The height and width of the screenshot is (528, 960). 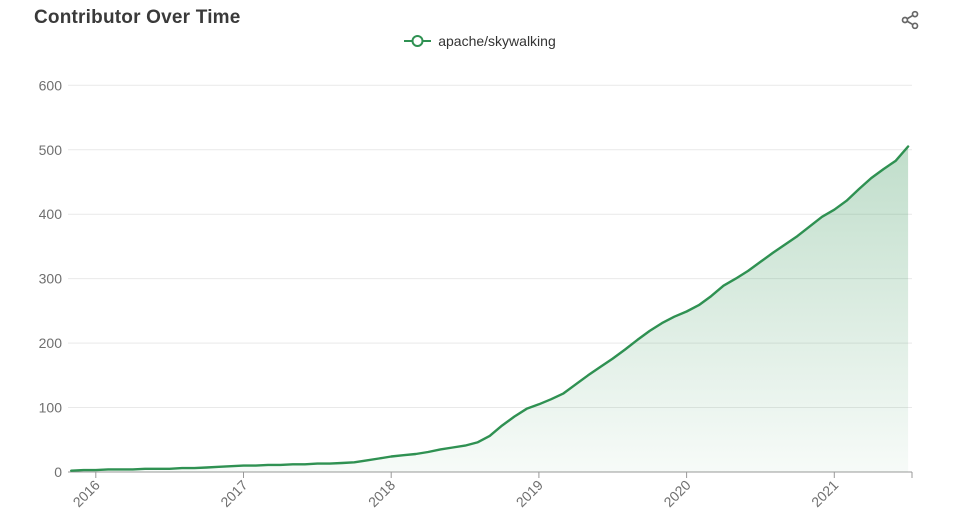 I want to click on y-axis-label: 300, so click(x=51, y=279).